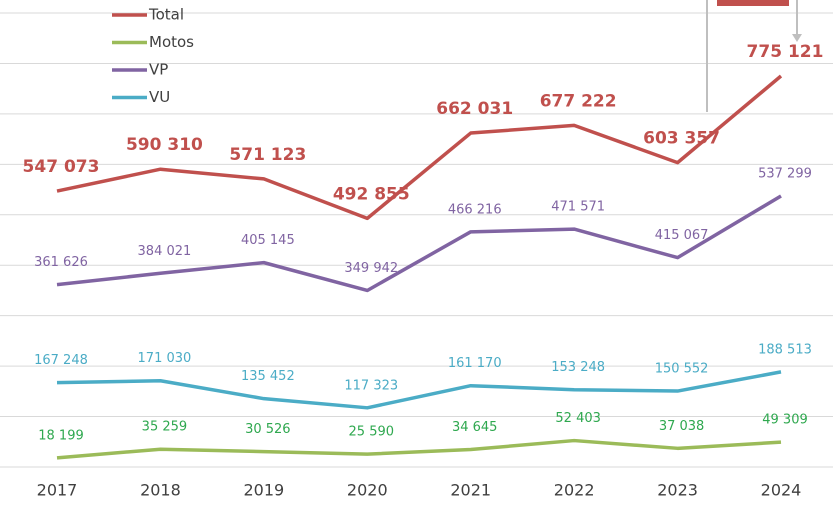 The image size is (833, 505). What do you see at coordinates (785, 349) in the screenshot?
I see `data-label: 188 513` at bounding box center [785, 349].